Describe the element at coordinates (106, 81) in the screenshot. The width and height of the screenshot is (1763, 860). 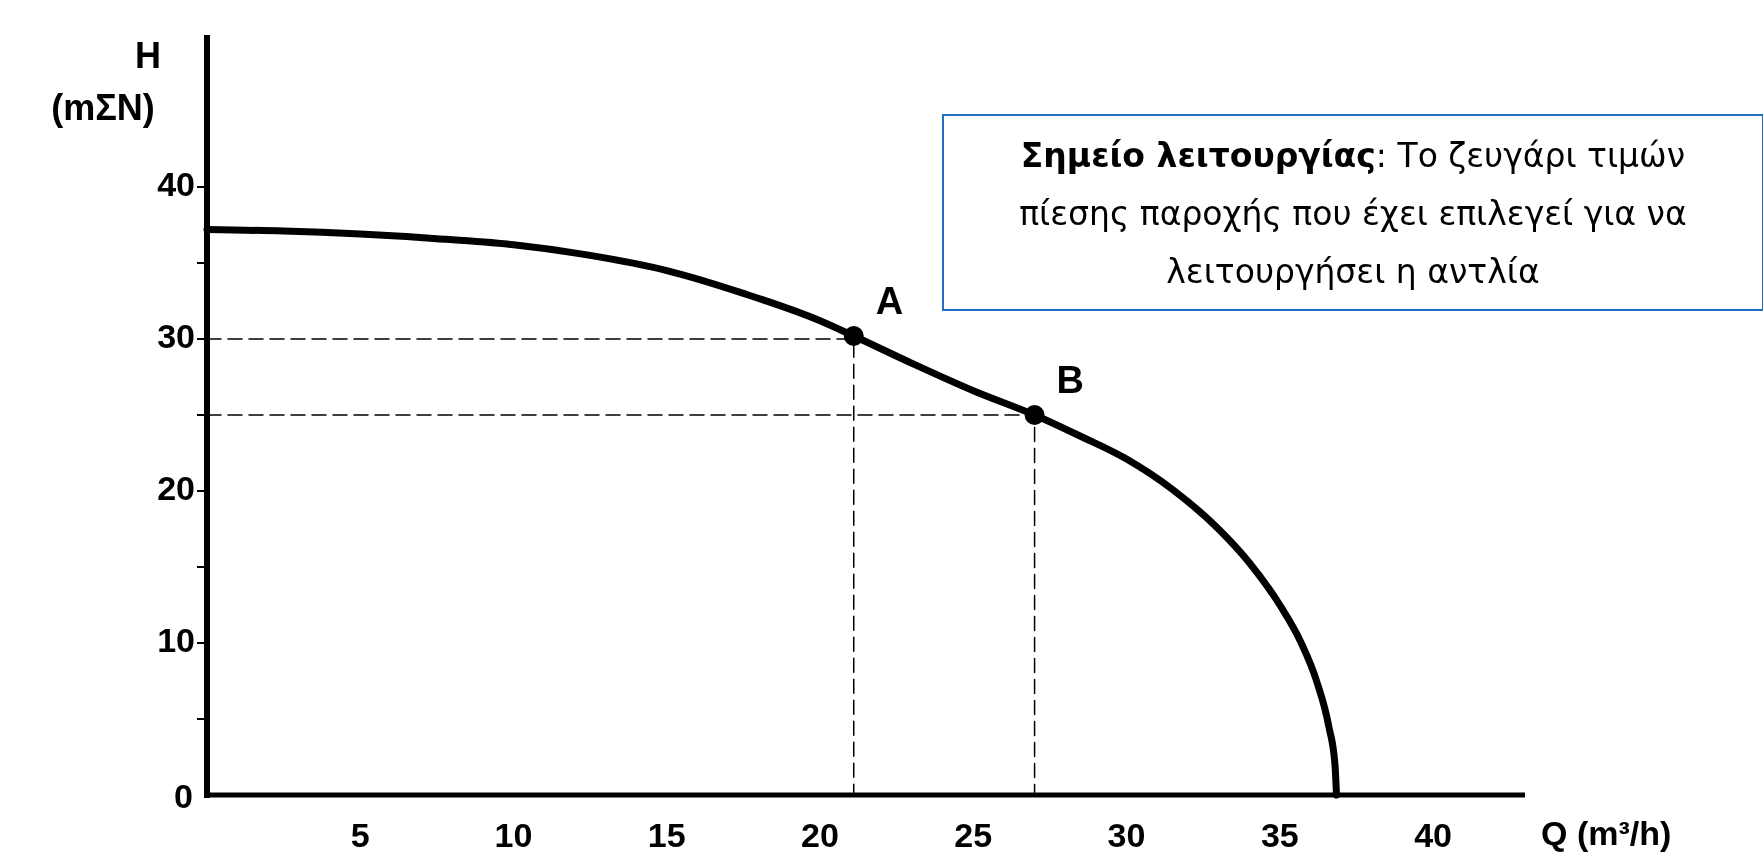
I see `y-axis-title: H (mΣΝ)` at that location.